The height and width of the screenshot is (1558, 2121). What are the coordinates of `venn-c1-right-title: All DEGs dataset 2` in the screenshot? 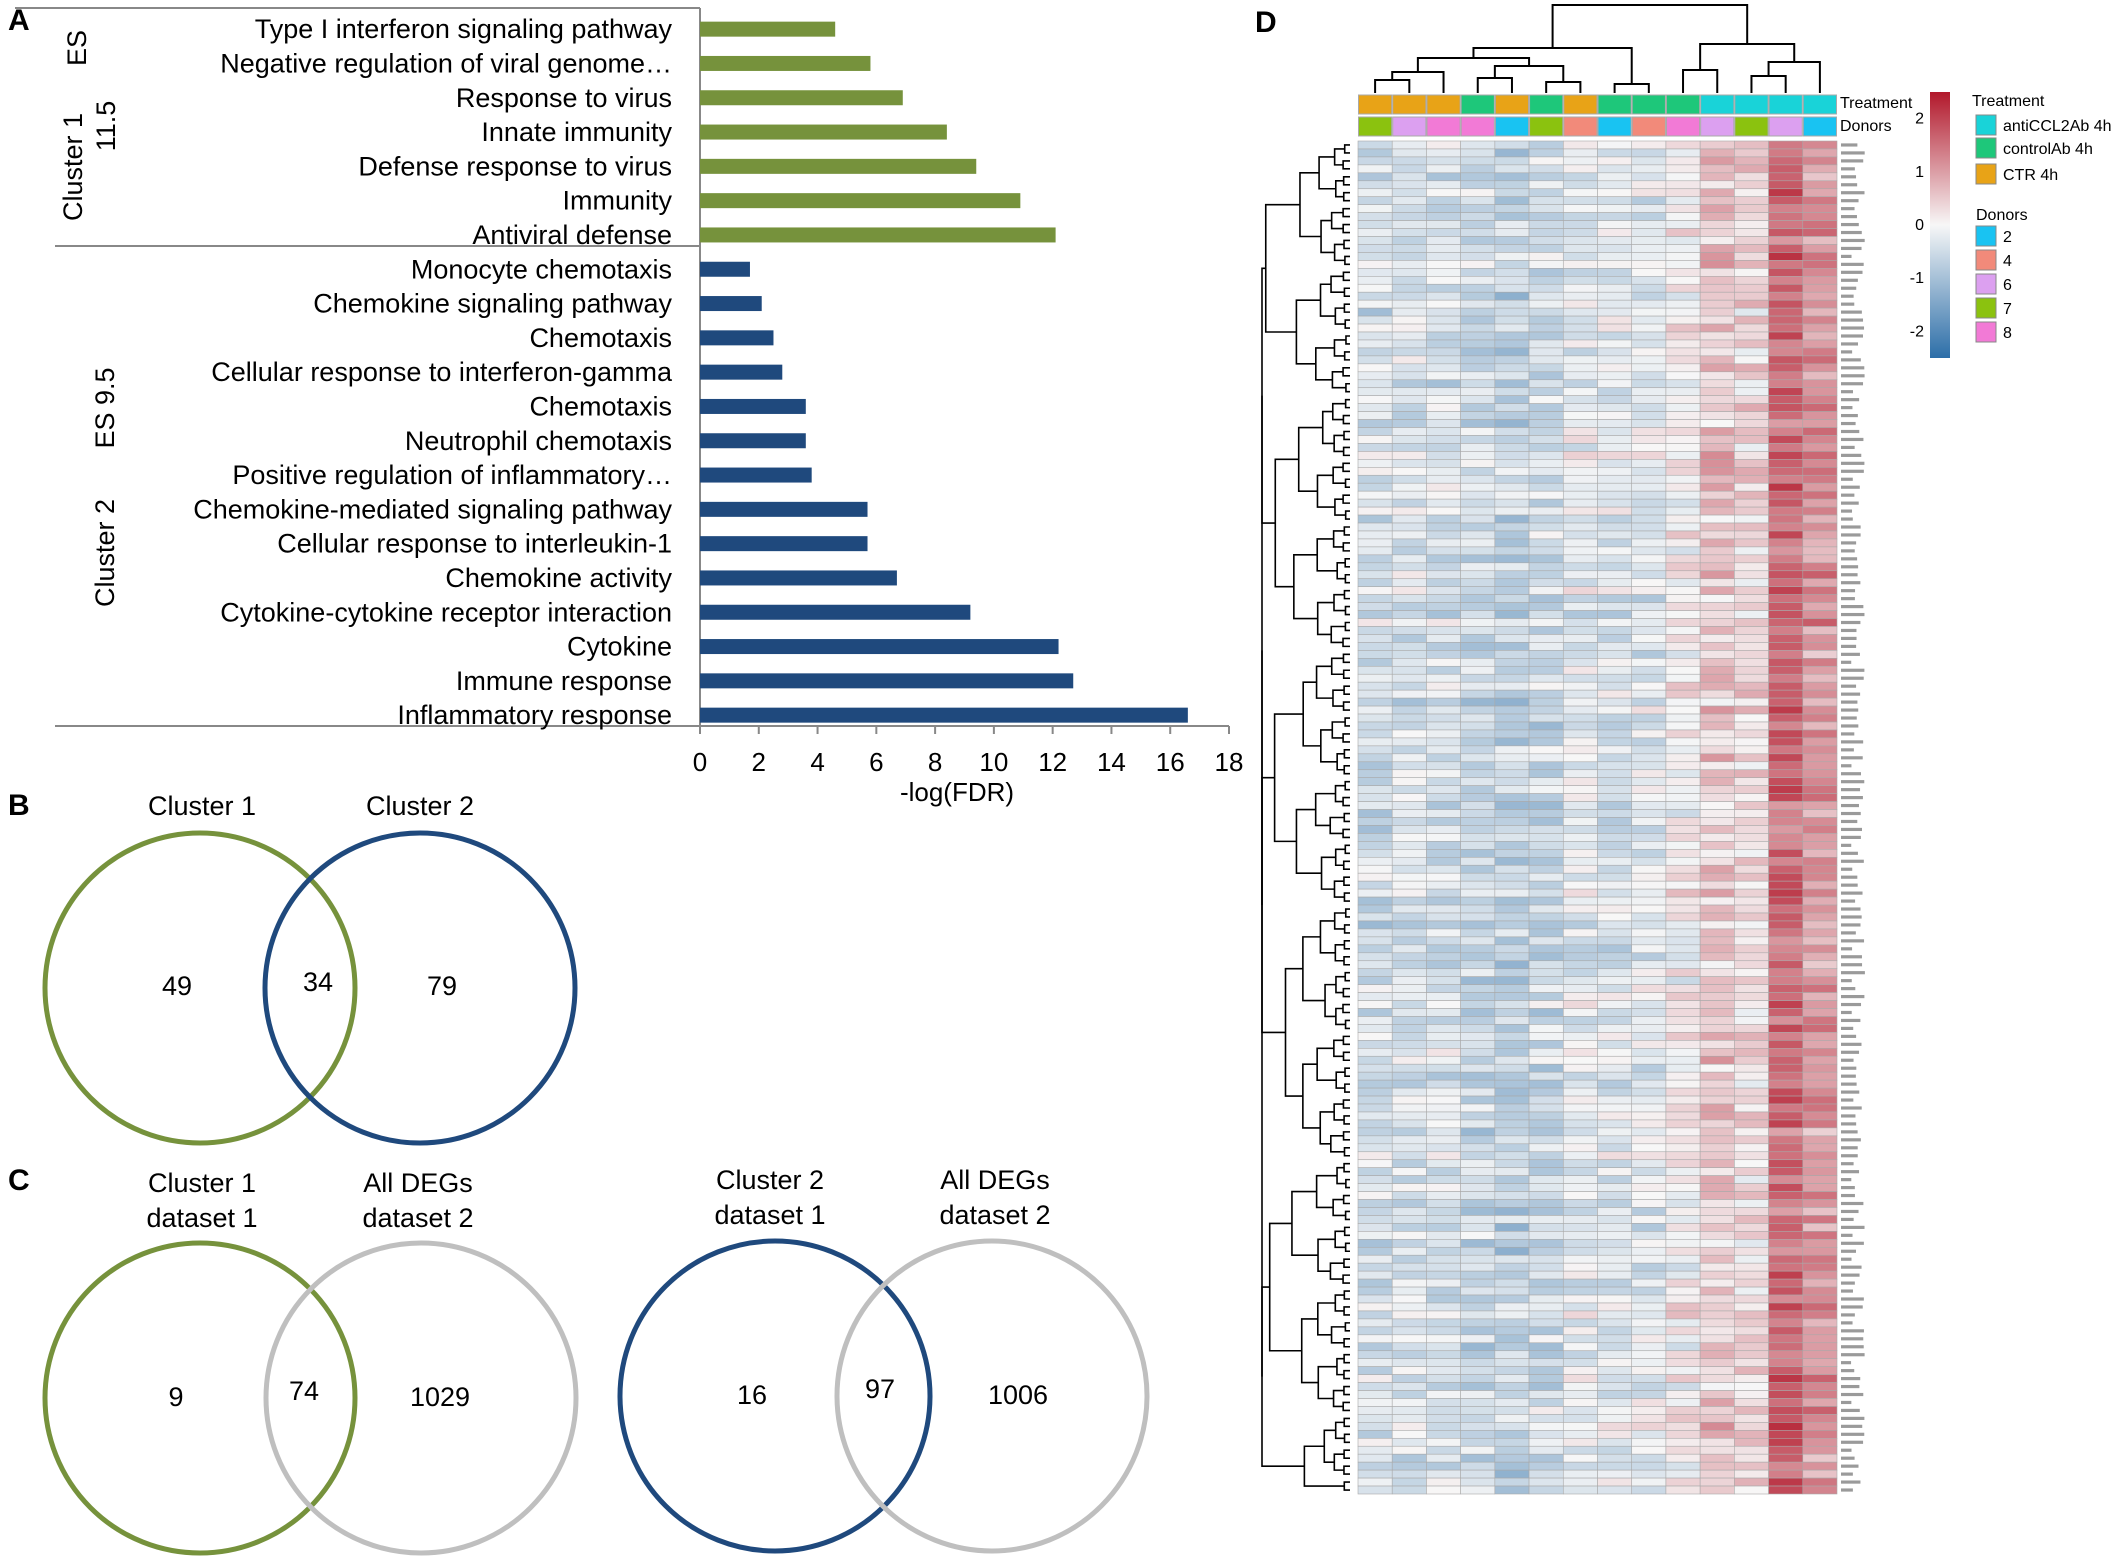 It's located at (417, 1200).